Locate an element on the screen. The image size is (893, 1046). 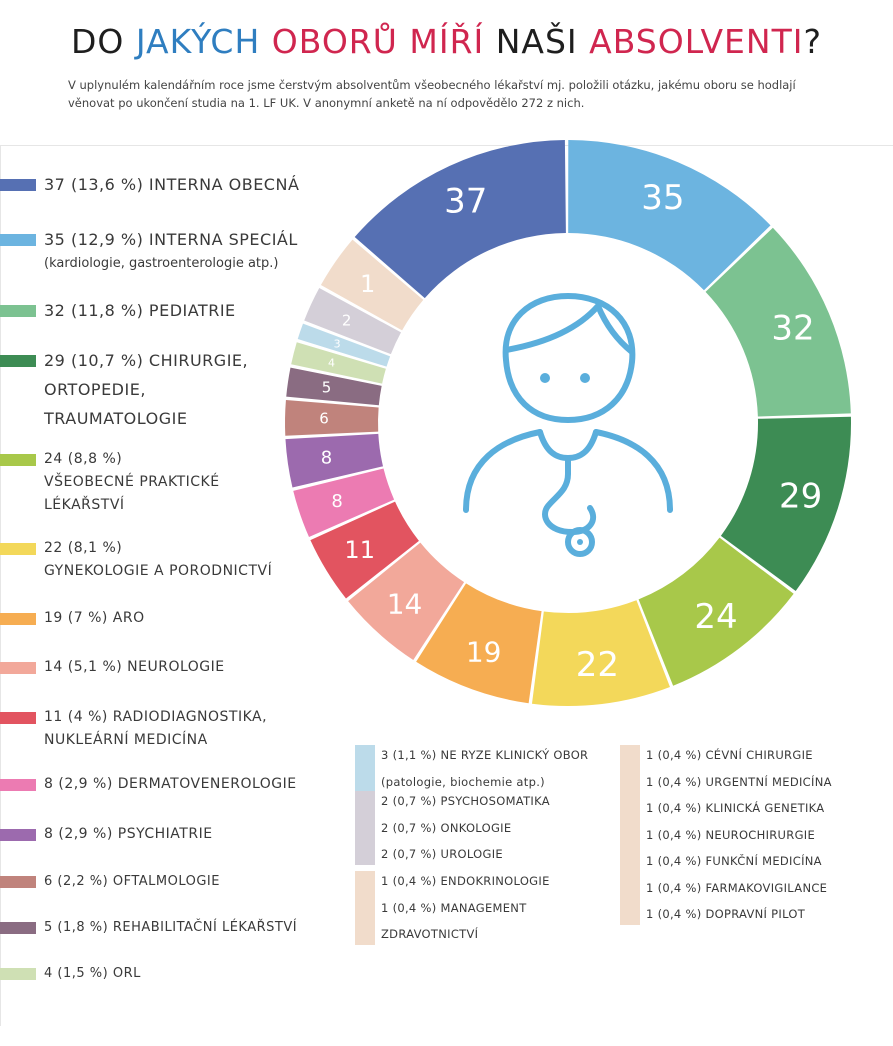
legend-text: 8 (2,9 %) PSYCHIATRIE is located at coordinates (128, 834).